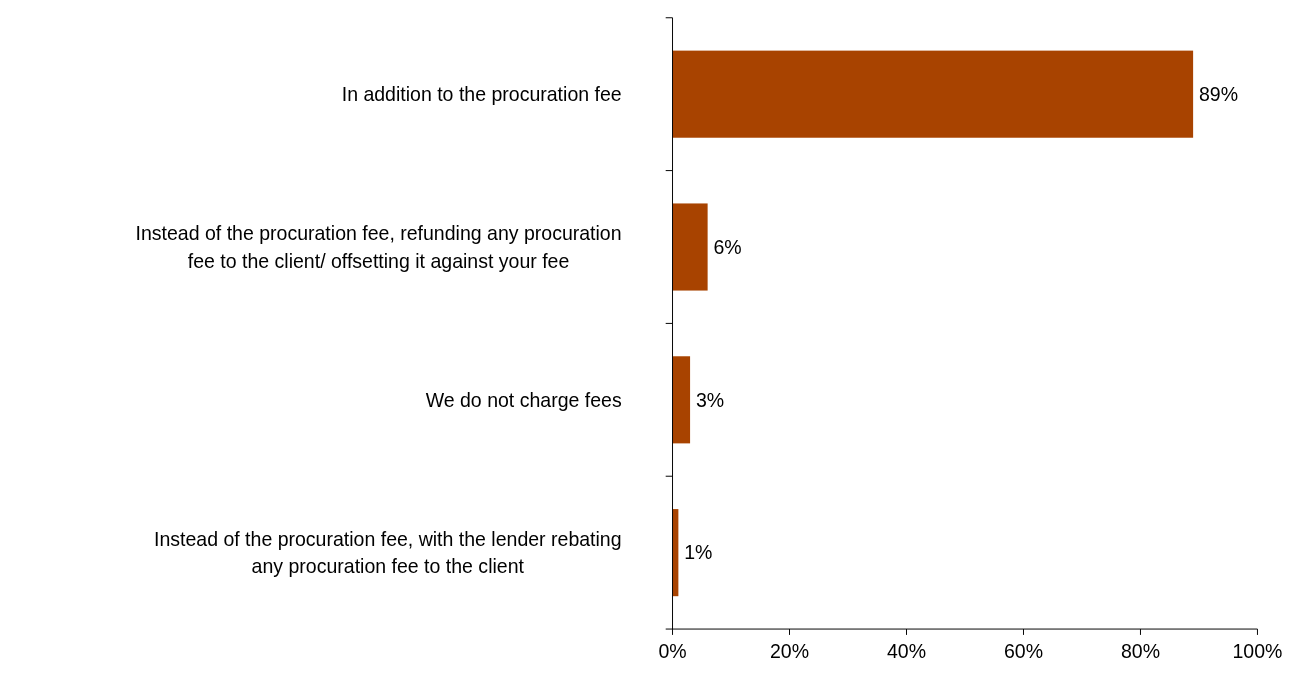 The width and height of the screenshot is (1306, 681). What do you see at coordinates (1257, 651) in the screenshot?
I see `x-tick-label: 100%` at bounding box center [1257, 651].